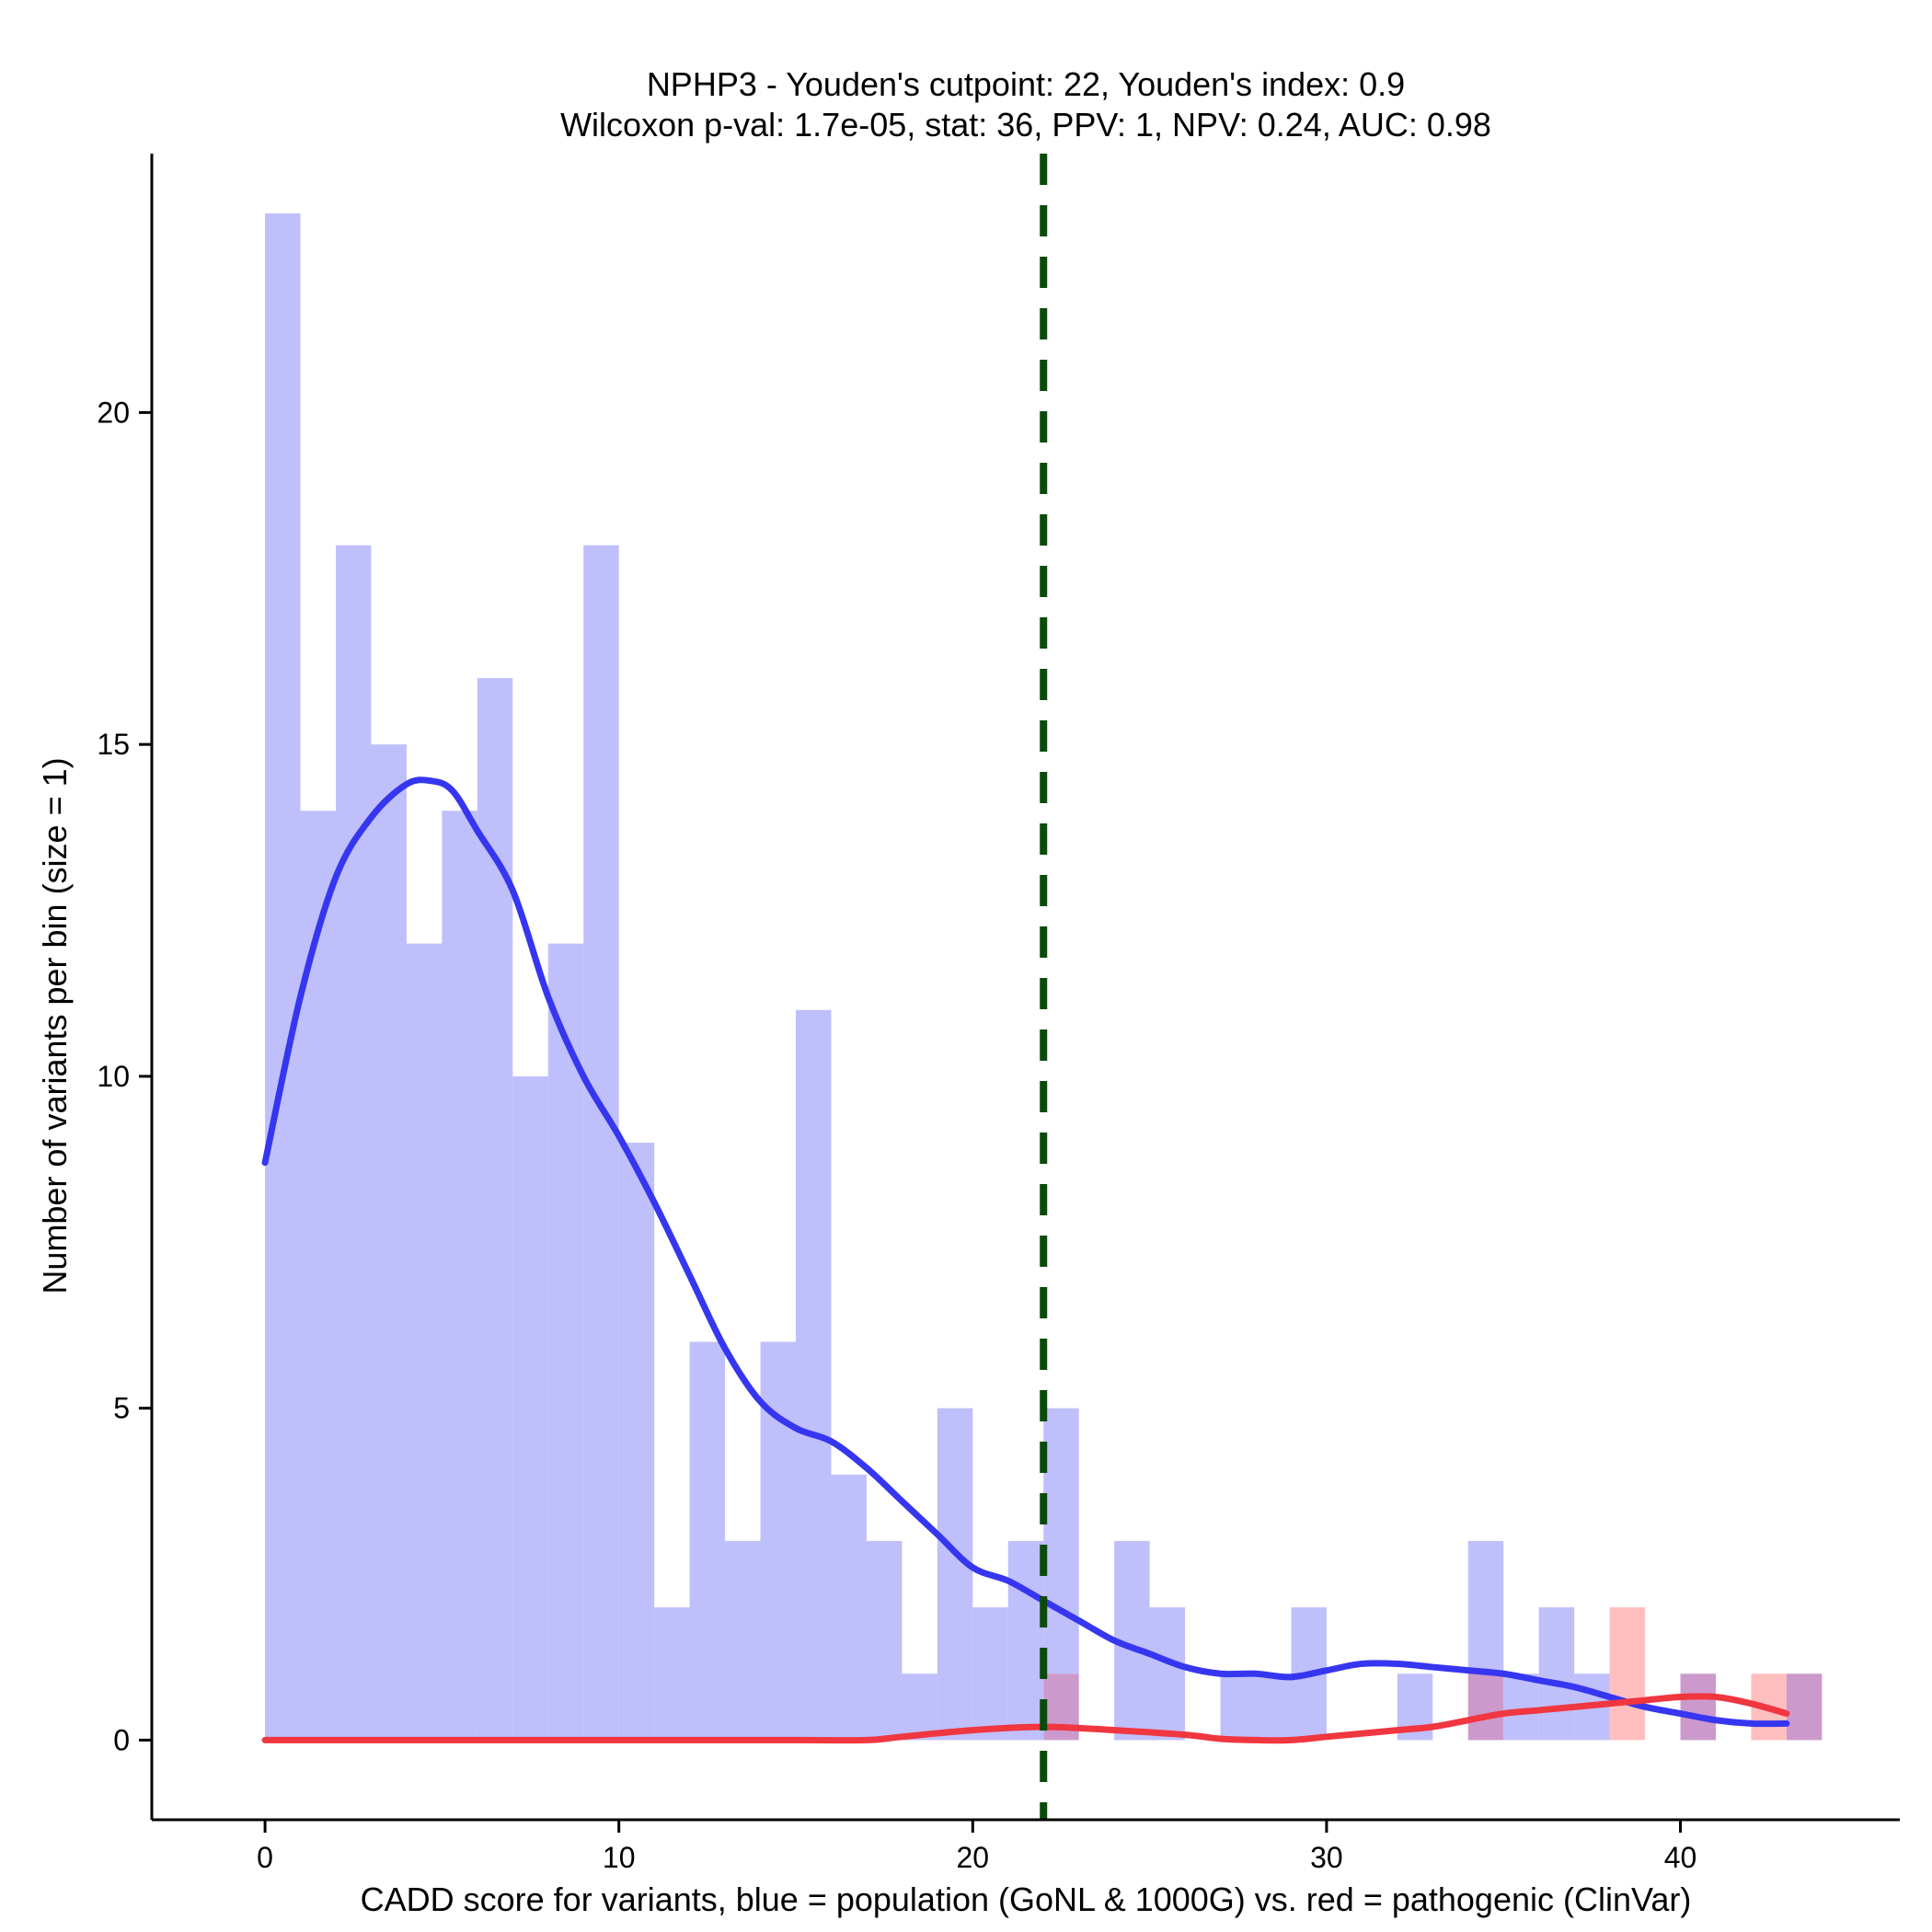  What do you see at coordinates (113, 412) in the screenshot?
I see `y-tick-label: 20` at bounding box center [113, 412].